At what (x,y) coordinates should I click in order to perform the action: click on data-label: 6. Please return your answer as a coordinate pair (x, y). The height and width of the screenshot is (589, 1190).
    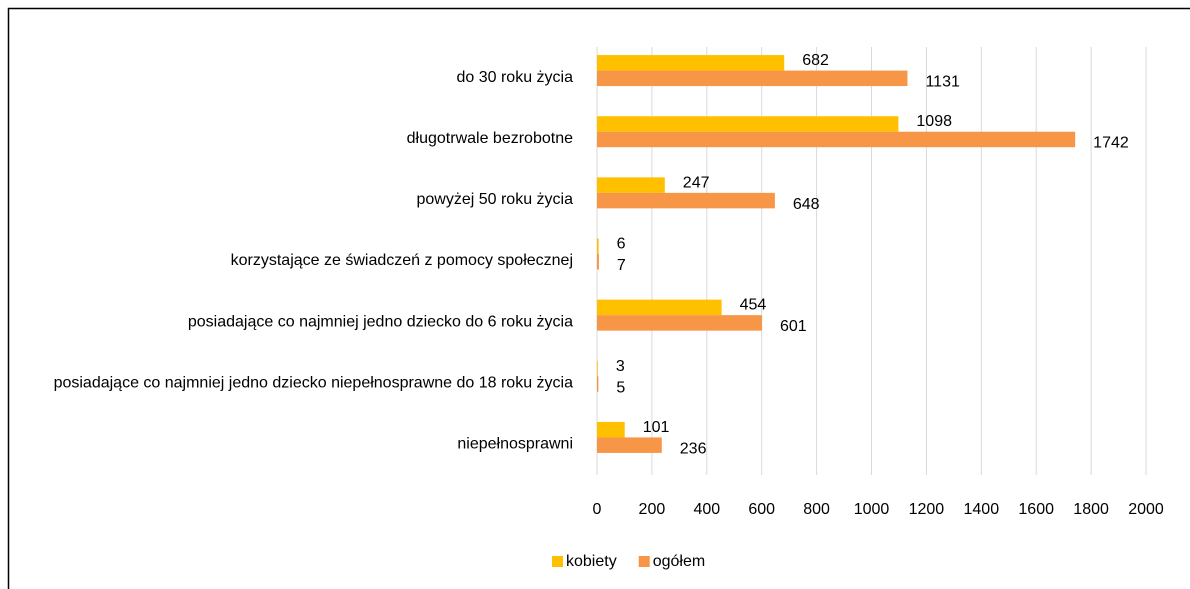
    Looking at the image, I should click on (621, 243).